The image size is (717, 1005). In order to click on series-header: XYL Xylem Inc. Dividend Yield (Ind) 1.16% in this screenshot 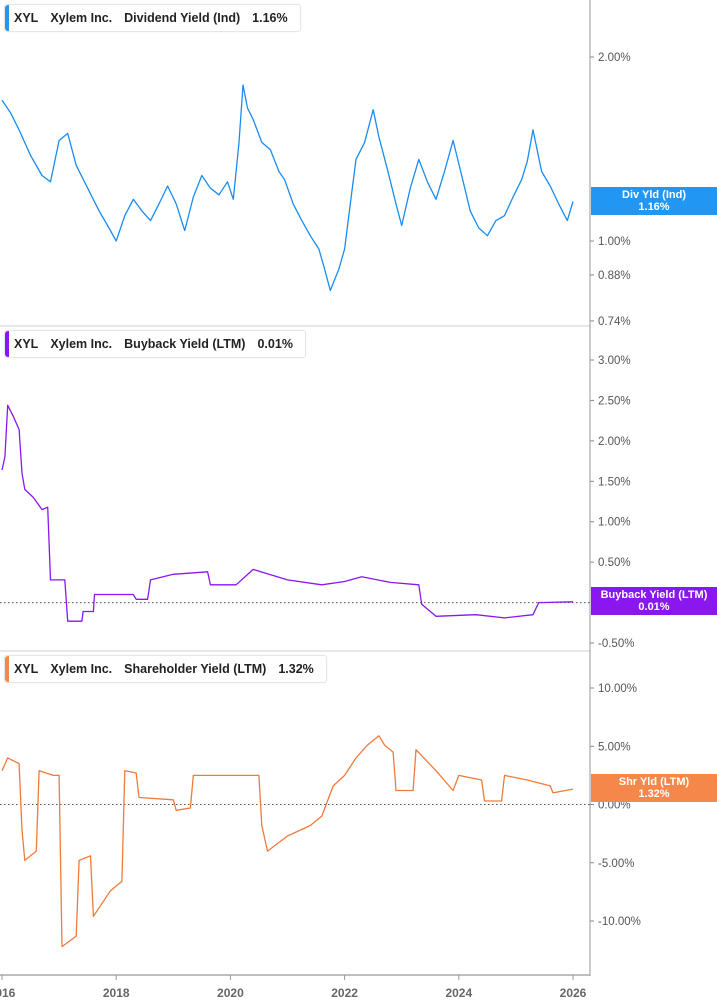, I will do `click(152, 18)`.